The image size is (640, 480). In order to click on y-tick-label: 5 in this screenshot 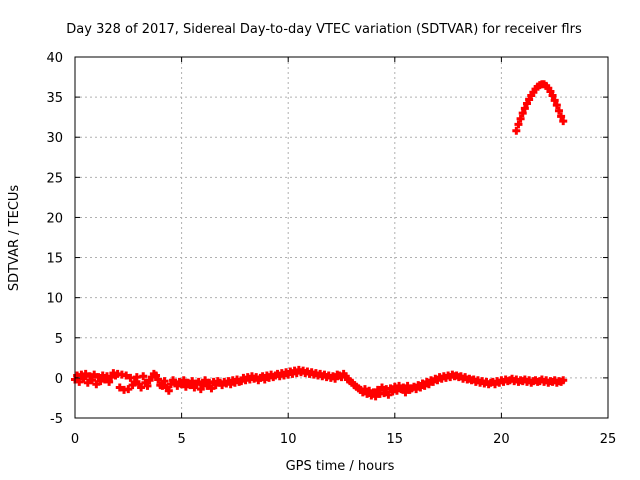, I will do `click(59, 339)`.